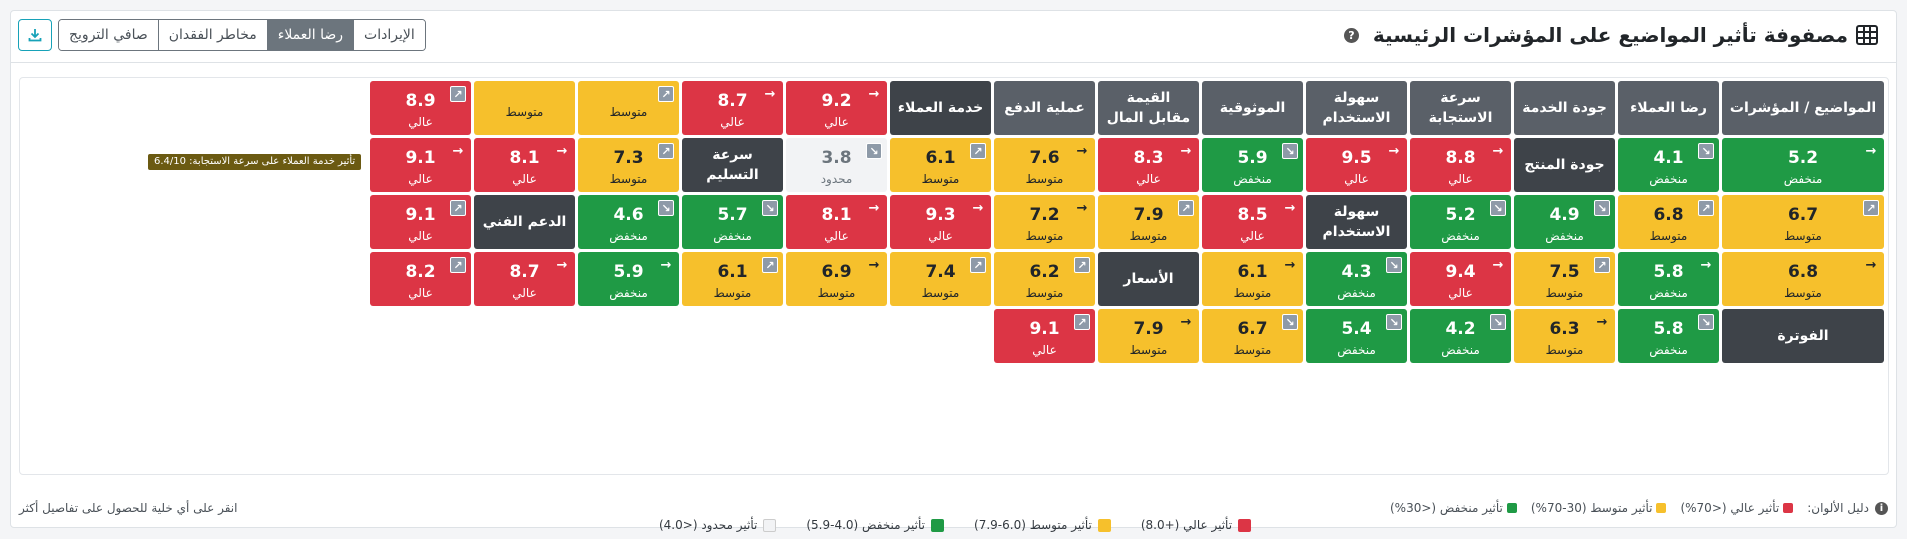 This screenshot has width=1907, height=539. What do you see at coordinates (628, 222) in the screenshot?
I see `impact-cell: 4.6 منخفض ↘` at bounding box center [628, 222].